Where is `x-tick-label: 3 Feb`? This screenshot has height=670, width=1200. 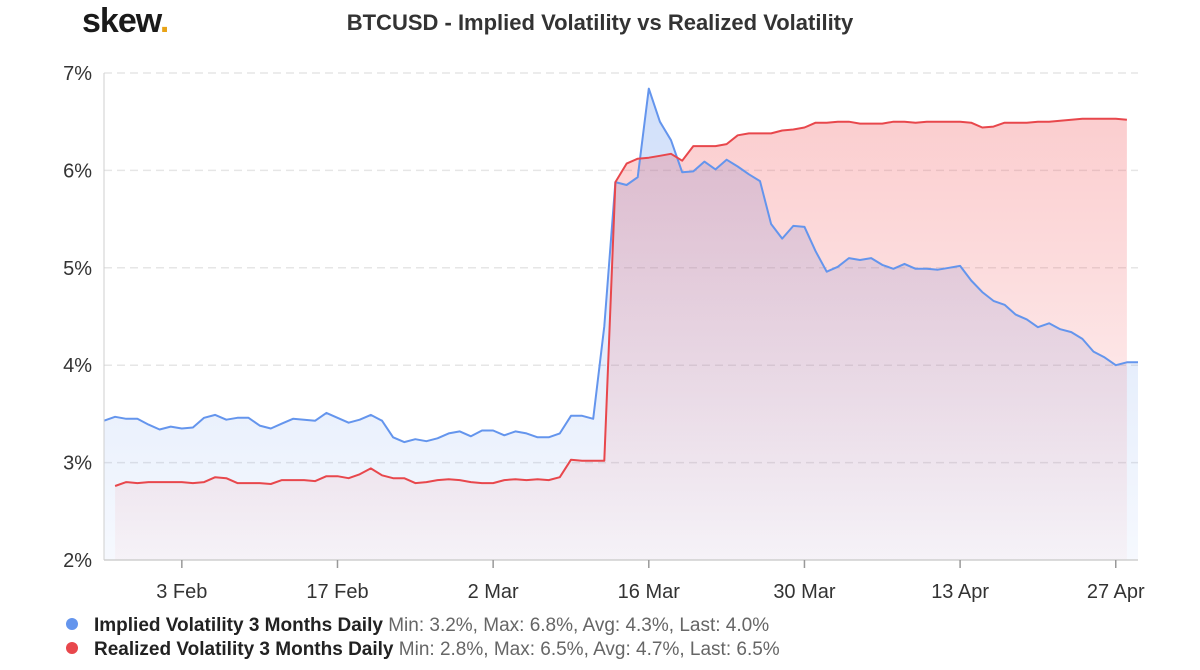
x-tick-label: 3 Feb is located at coordinates (181, 592).